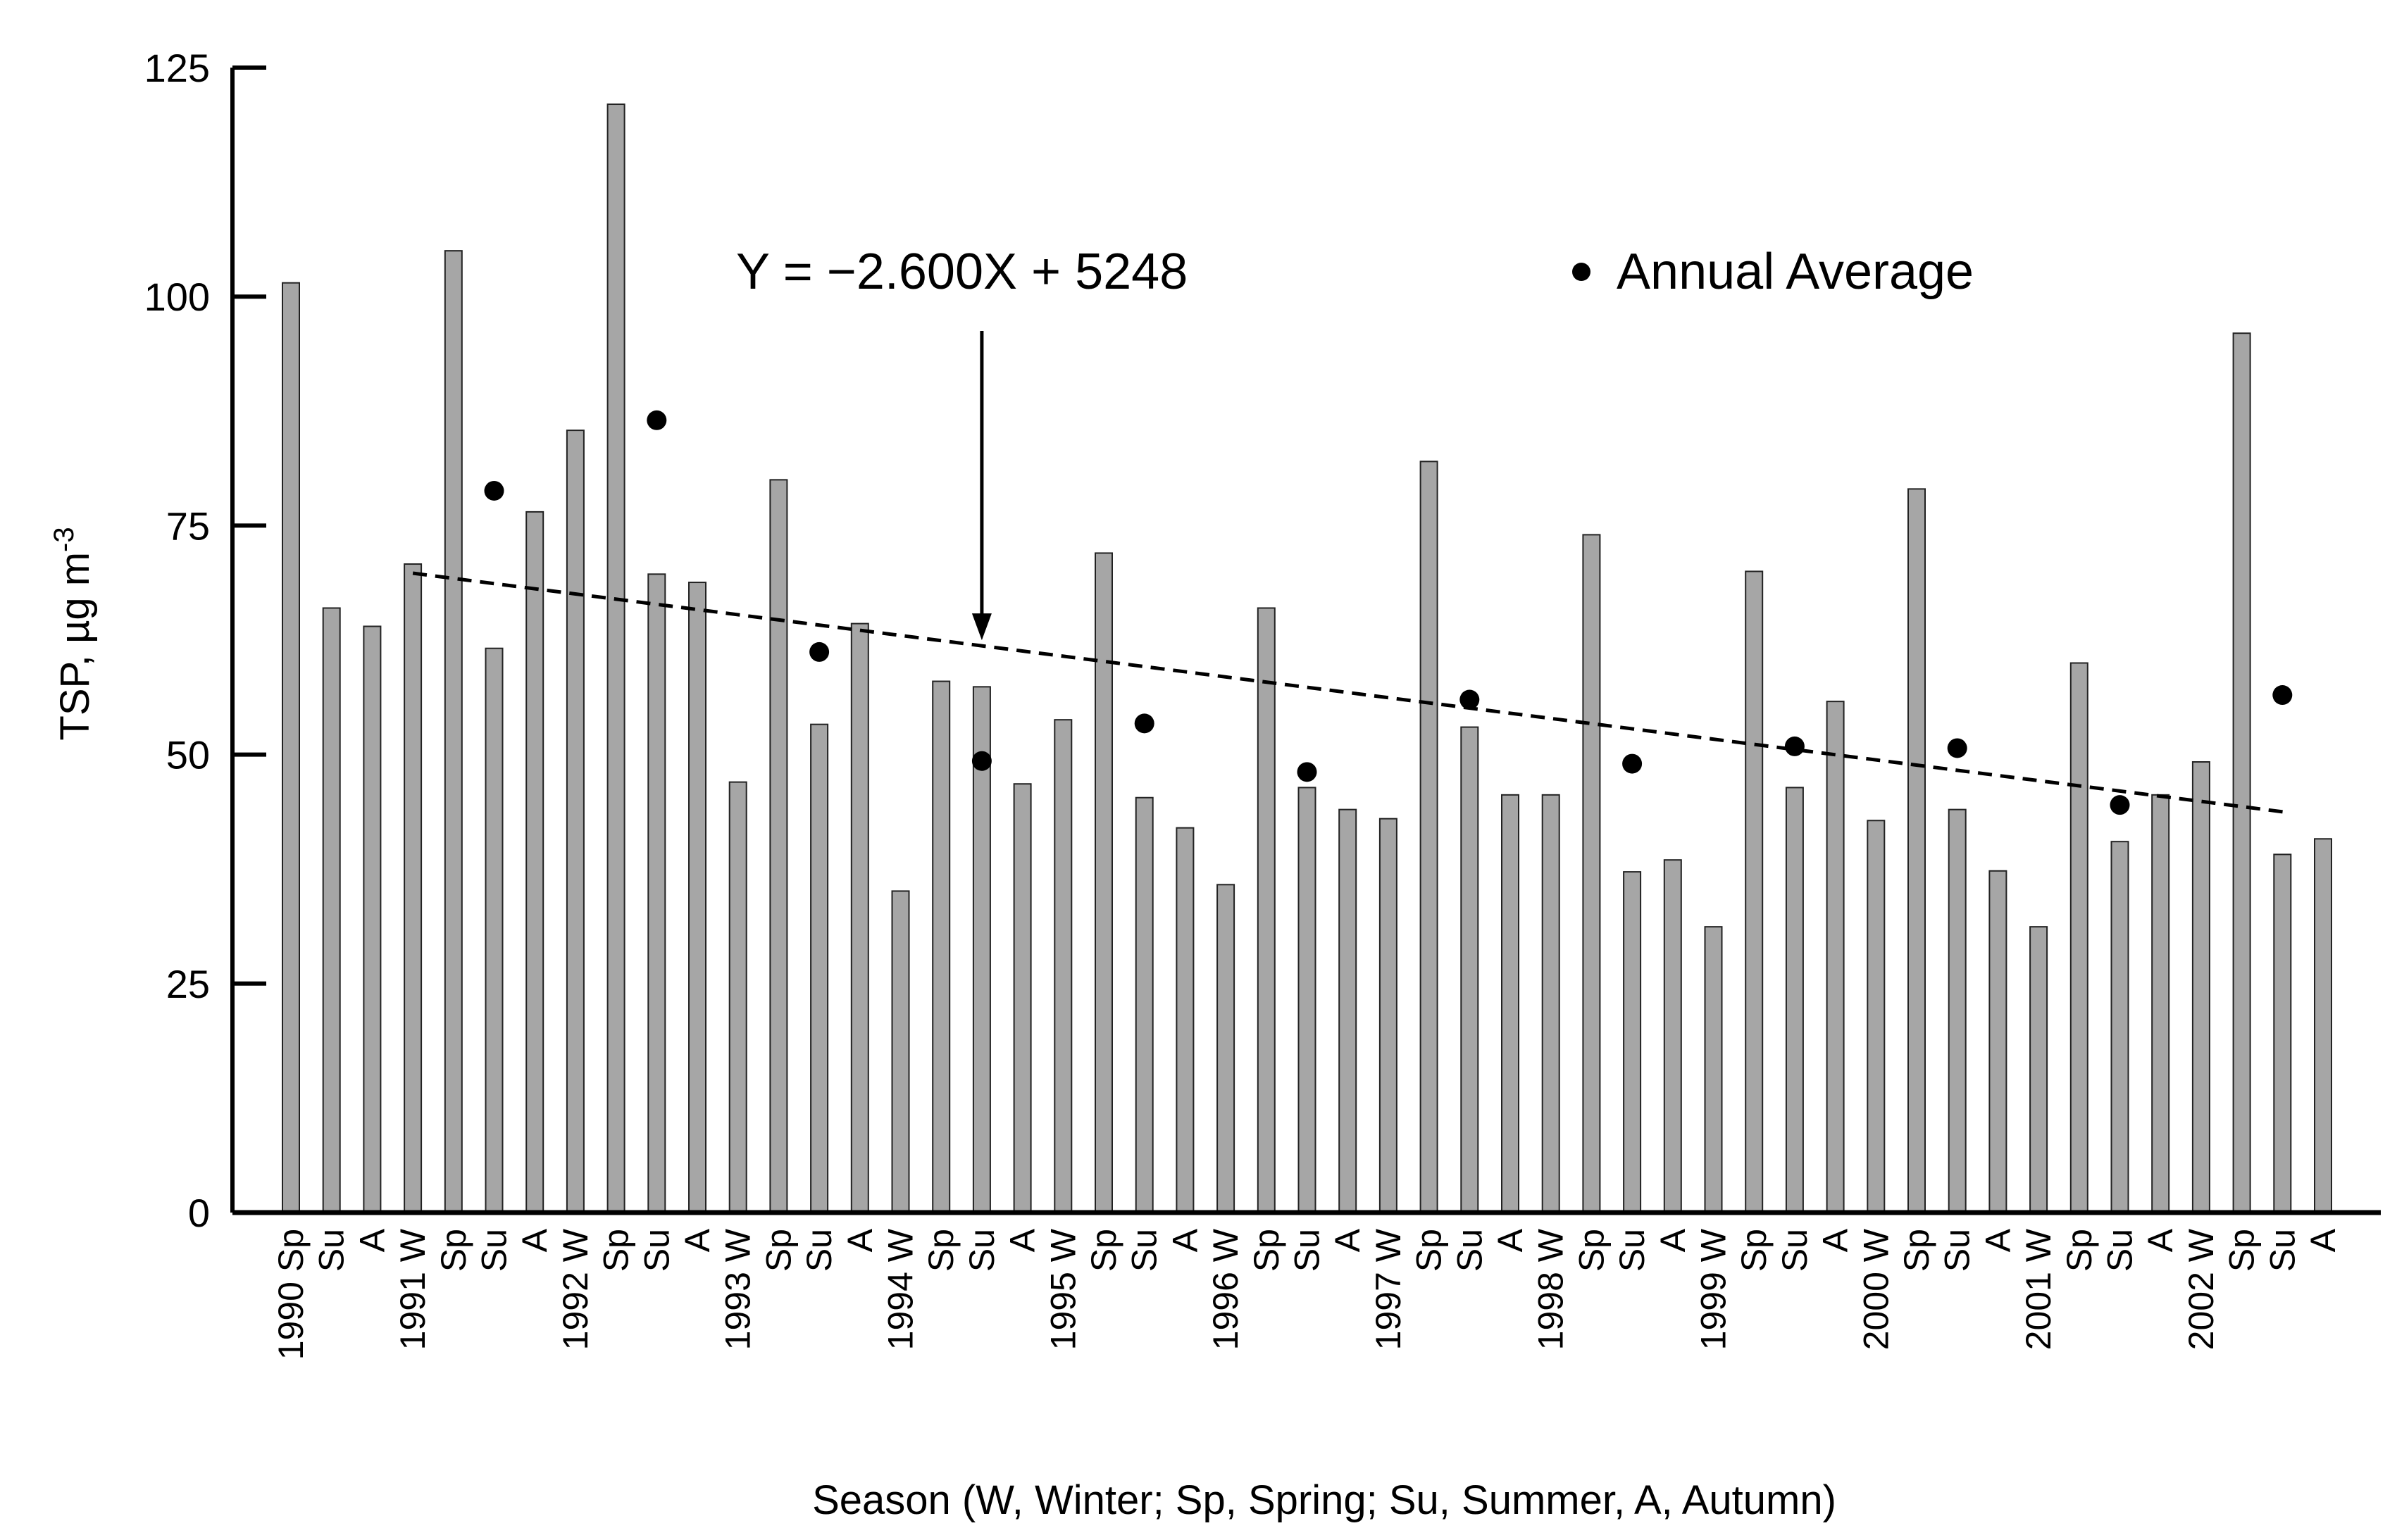 The height and width of the screenshot is (1540, 2397). What do you see at coordinates (291, 1295) in the screenshot?
I see `x-category-label: 1990 Sp` at bounding box center [291, 1295].